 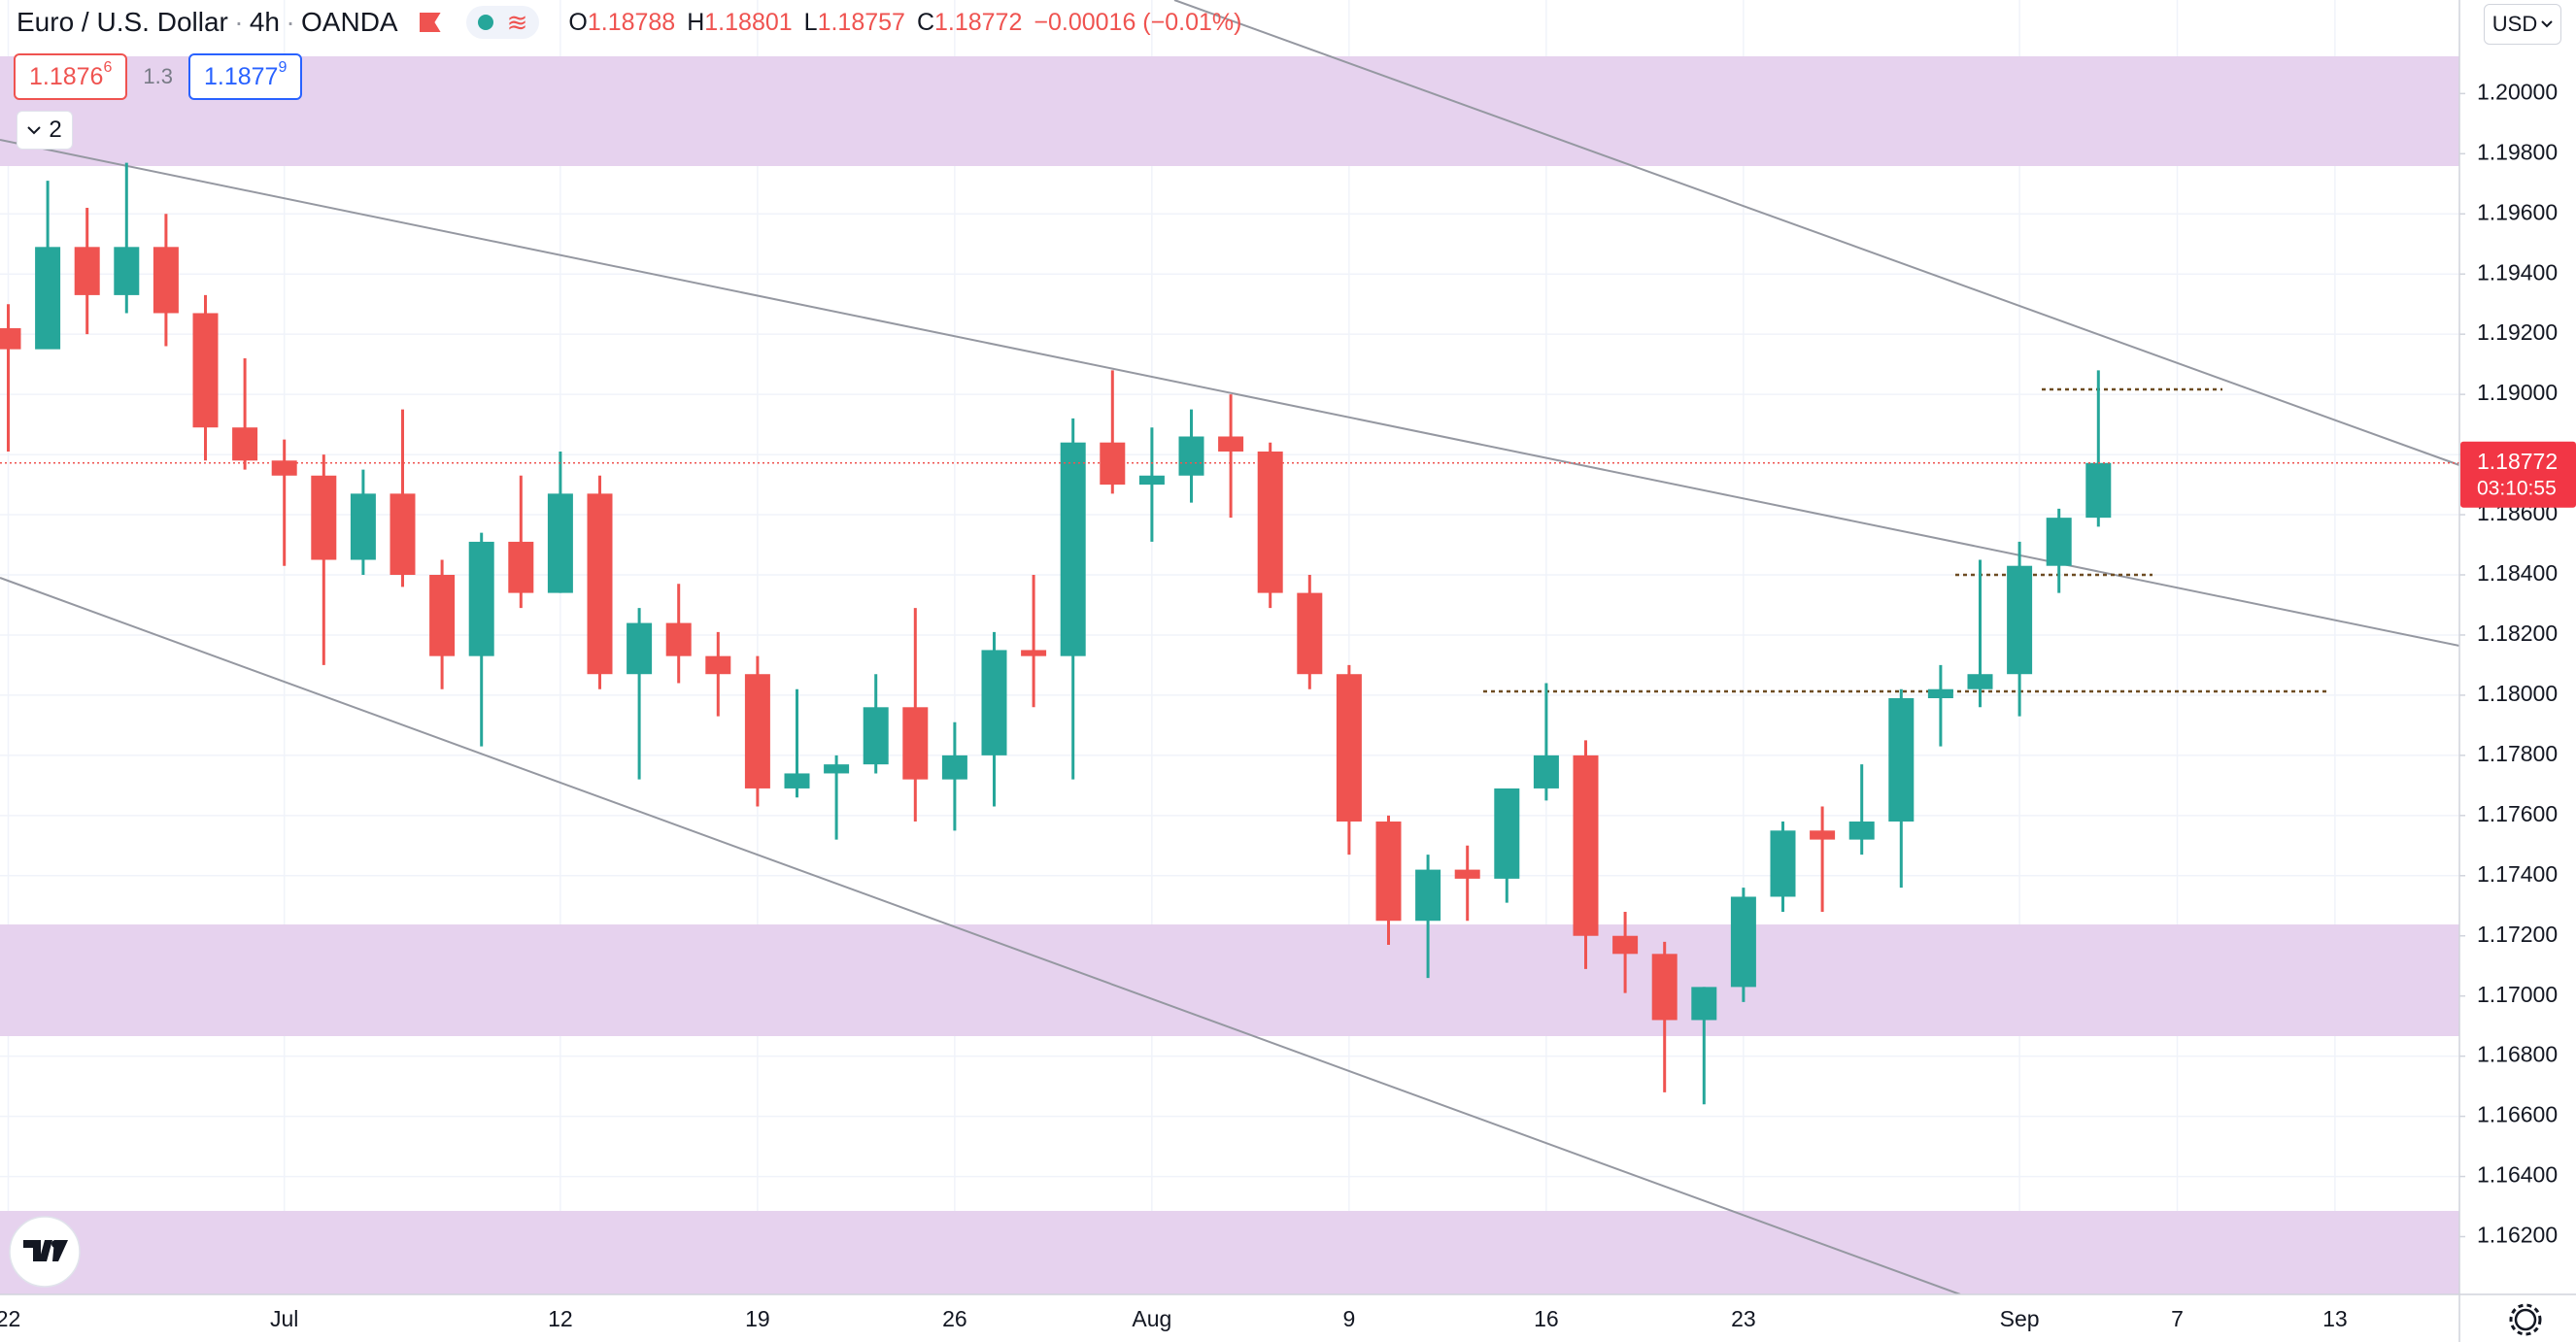 I want to click on y-tick-label: 1.16200, so click(x=2517, y=1236).